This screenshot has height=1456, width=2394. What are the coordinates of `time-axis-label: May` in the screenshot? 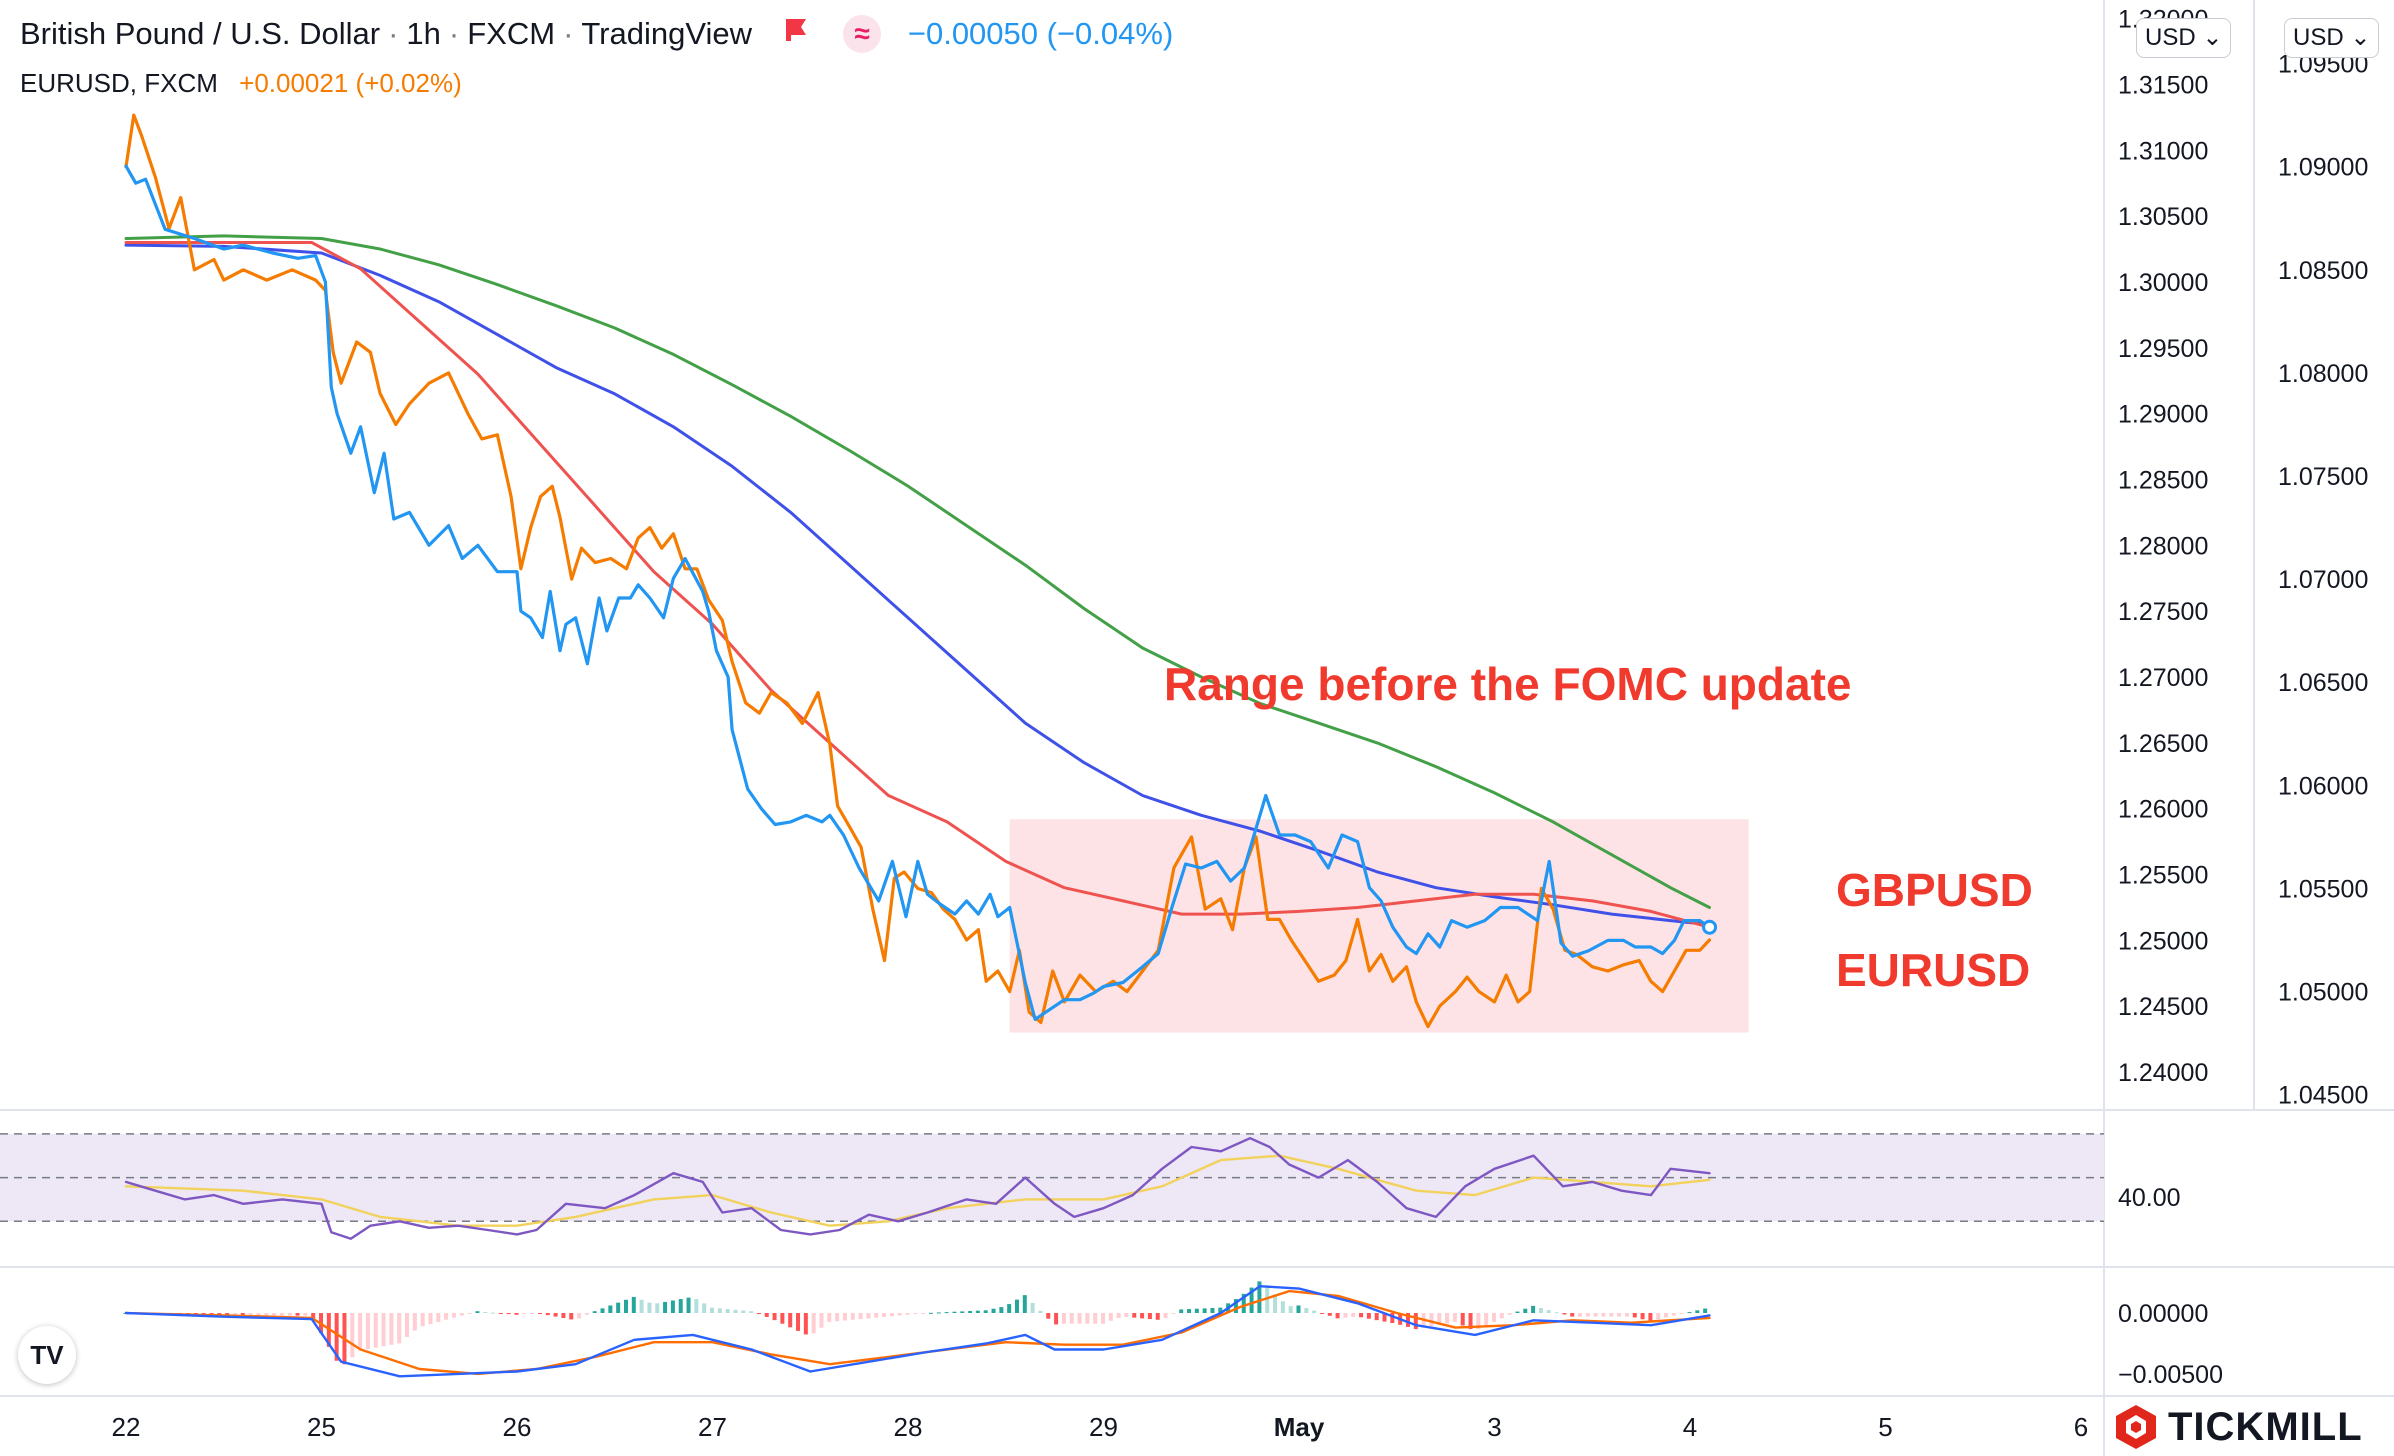 It's located at (1299, 1427).